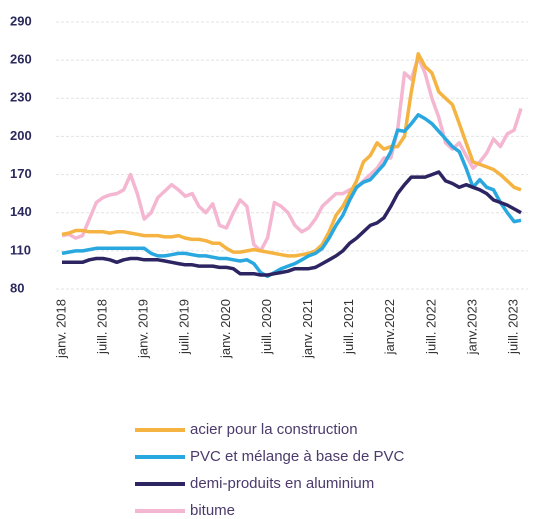 The width and height of the screenshot is (542, 519). Describe the element at coordinates (60, 329) in the screenshot. I see `x-tick-label: janv. 2018` at that location.